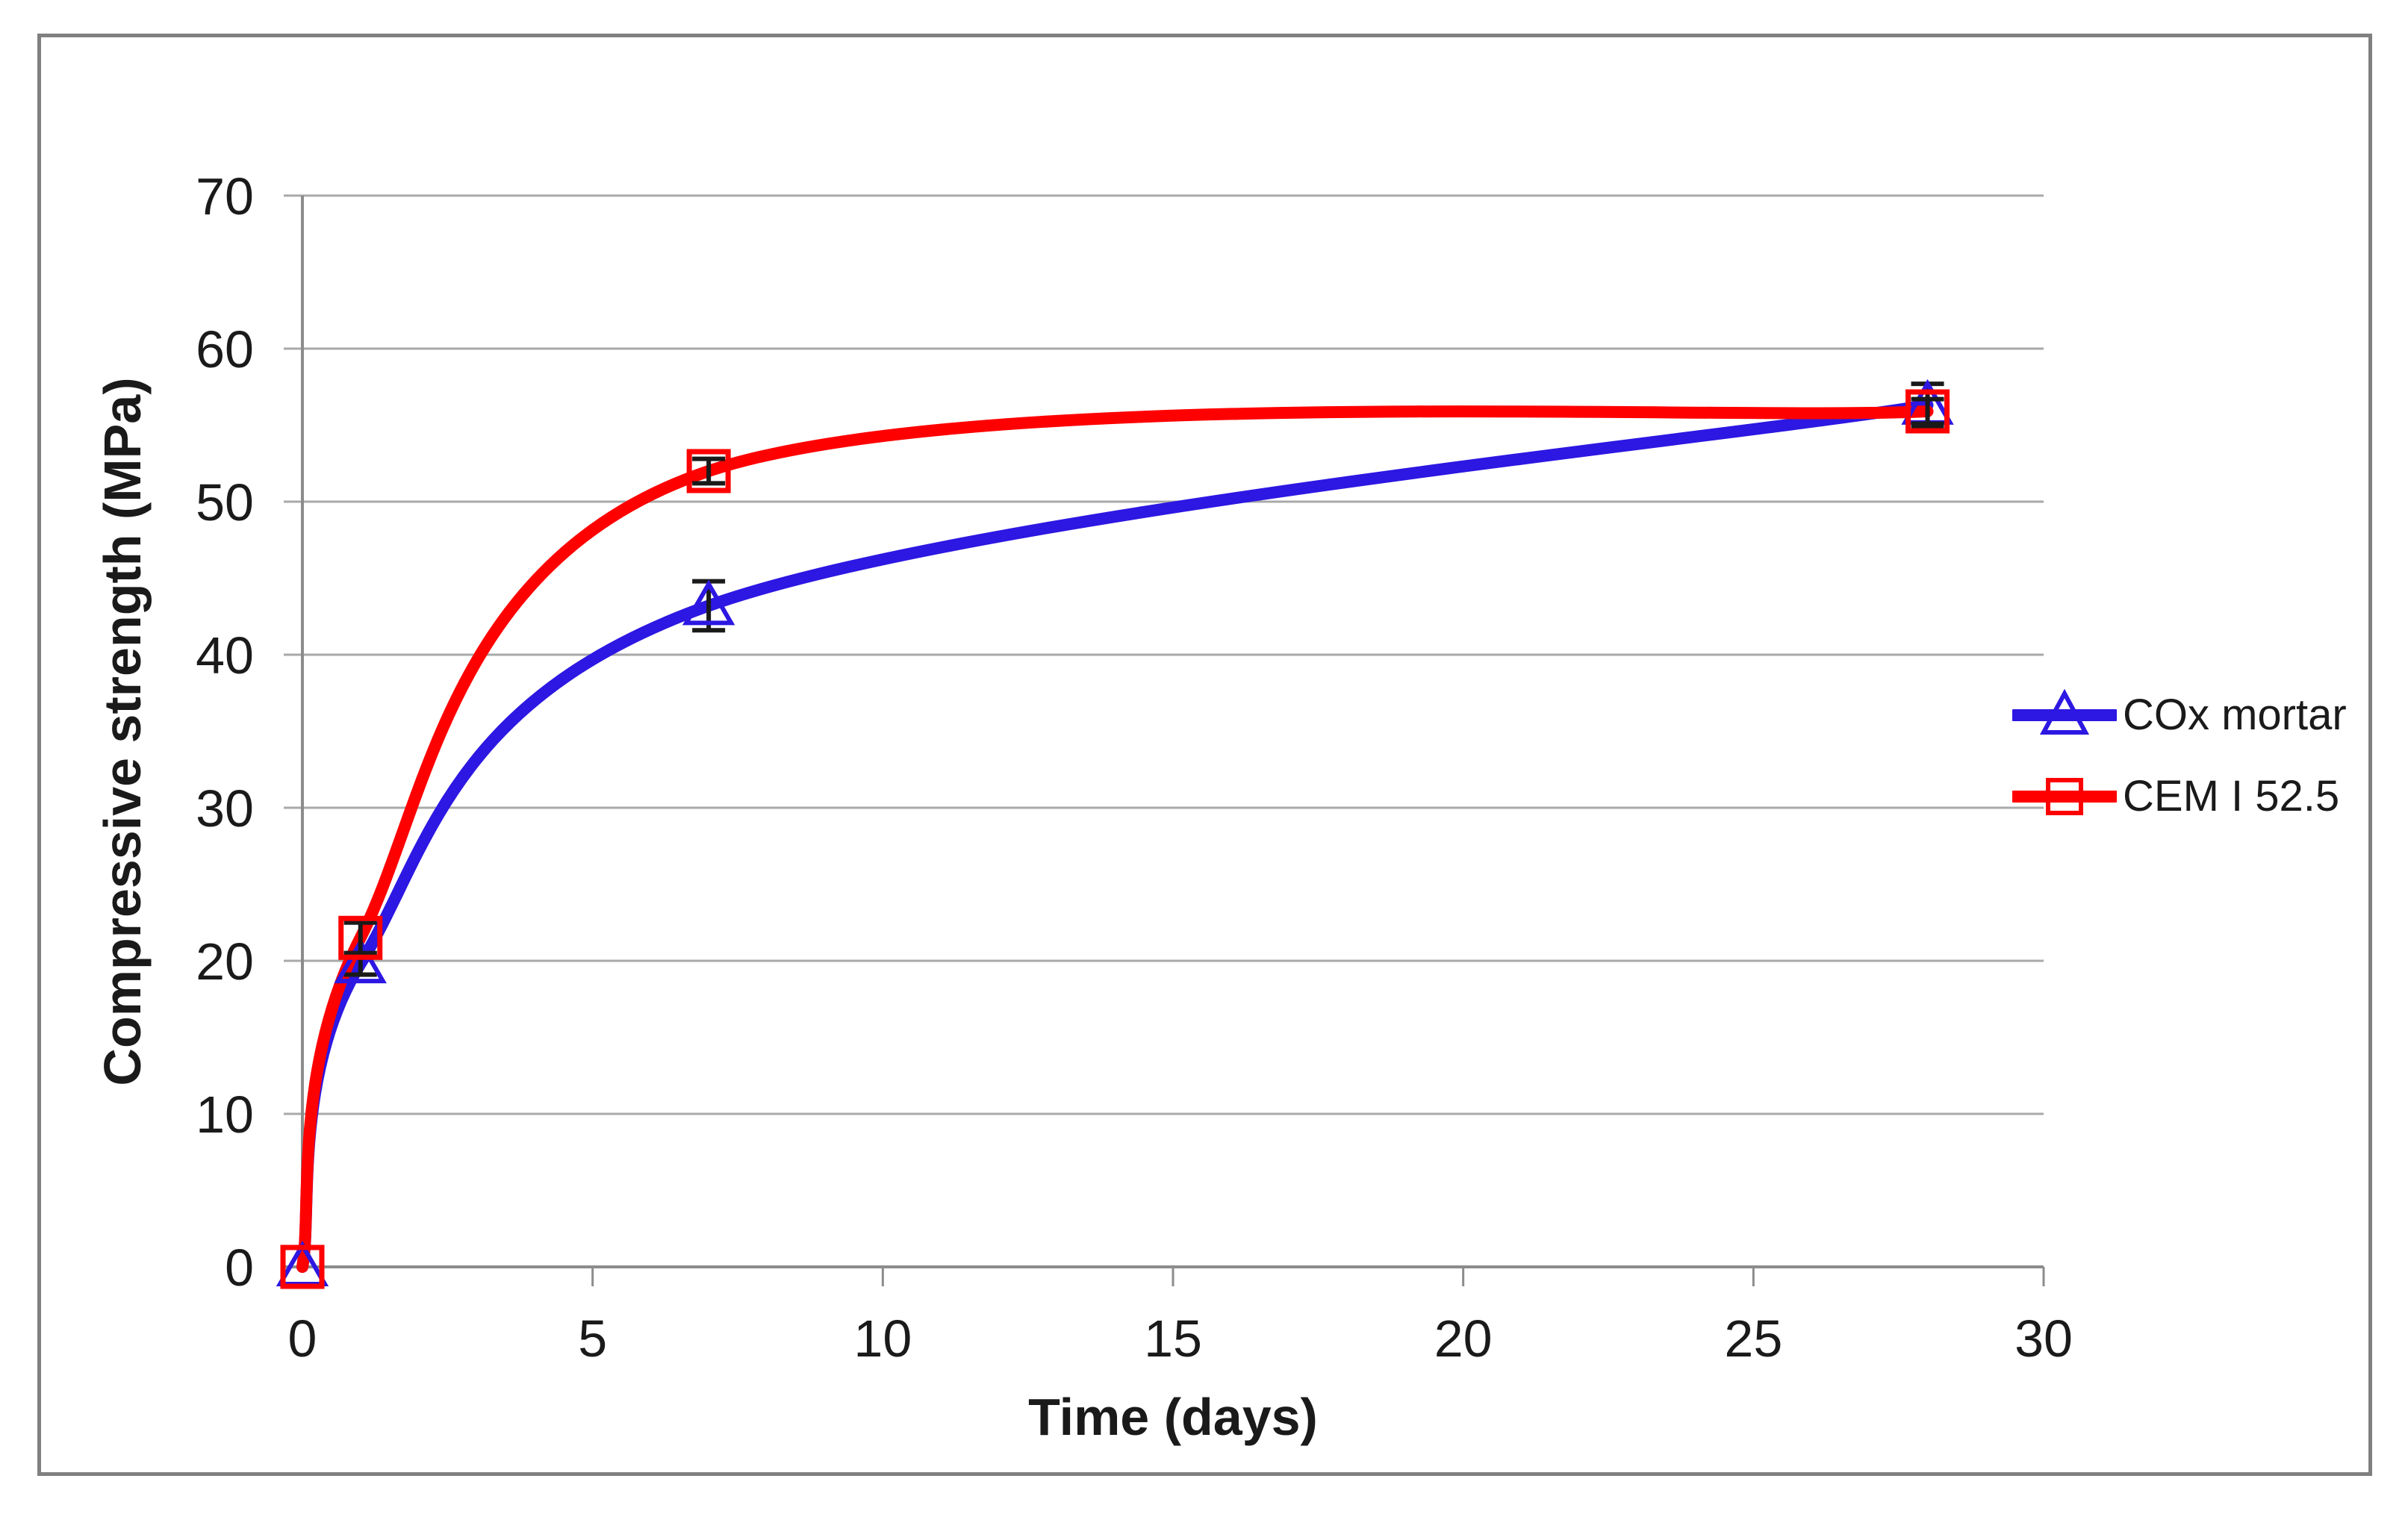 Image resolution: width=2408 pixels, height=1514 pixels. I want to click on x-axis-title: Time (days), so click(1173, 1417).